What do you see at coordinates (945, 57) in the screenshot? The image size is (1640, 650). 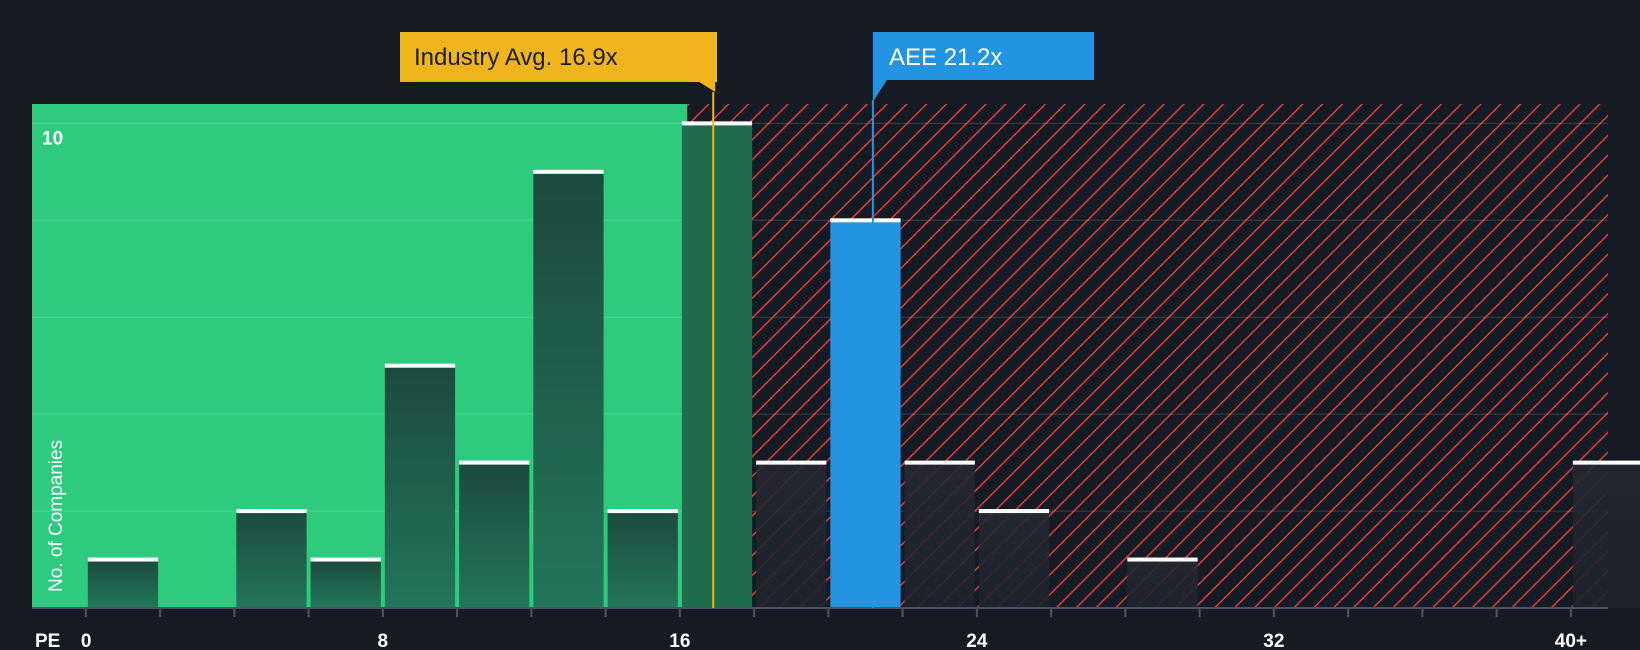 I see `company-label: AEE 21.2x` at bounding box center [945, 57].